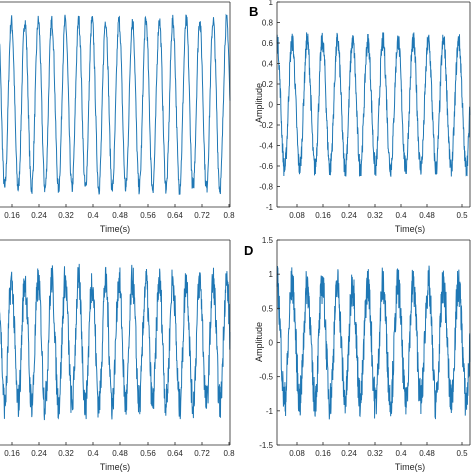 The width and height of the screenshot is (474, 474). I want to click on panel-b-y-tick-label: 0.8, so click(268, 23).